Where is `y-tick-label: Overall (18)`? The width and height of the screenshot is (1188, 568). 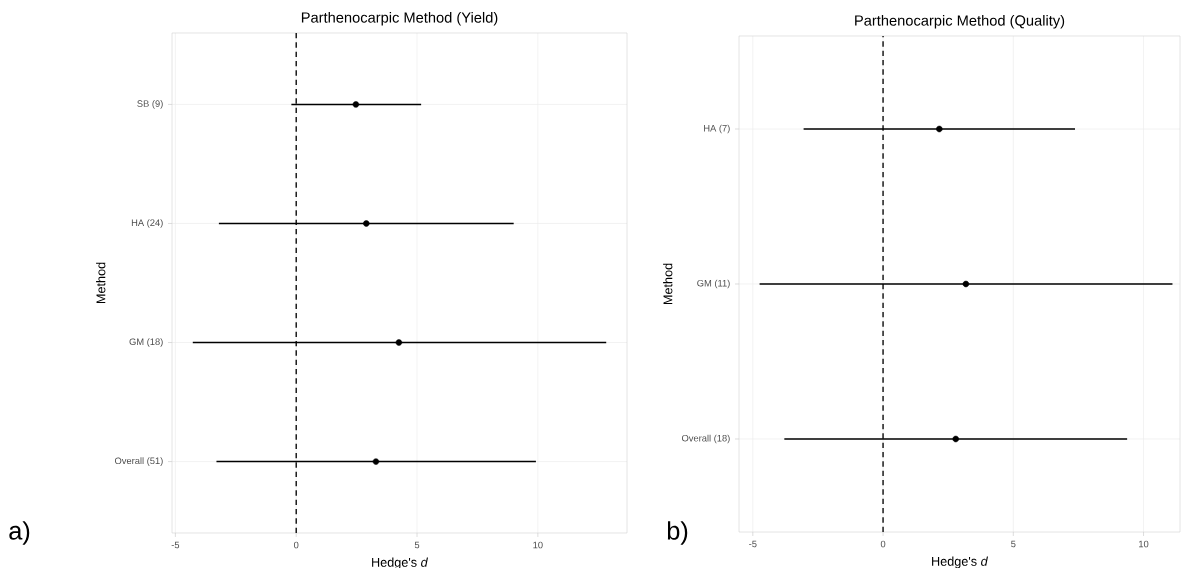 y-tick-label: Overall (18) is located at coordinates (705, 439).